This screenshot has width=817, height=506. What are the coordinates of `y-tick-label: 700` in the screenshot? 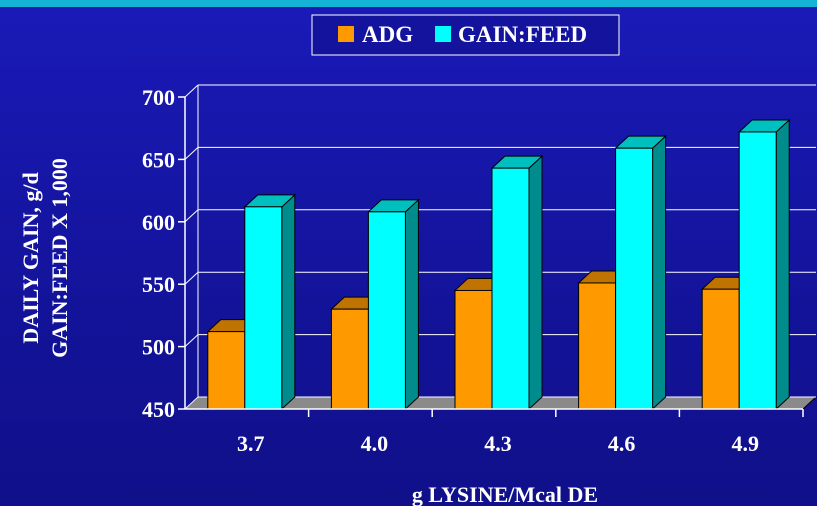 It's located at (158, 97).